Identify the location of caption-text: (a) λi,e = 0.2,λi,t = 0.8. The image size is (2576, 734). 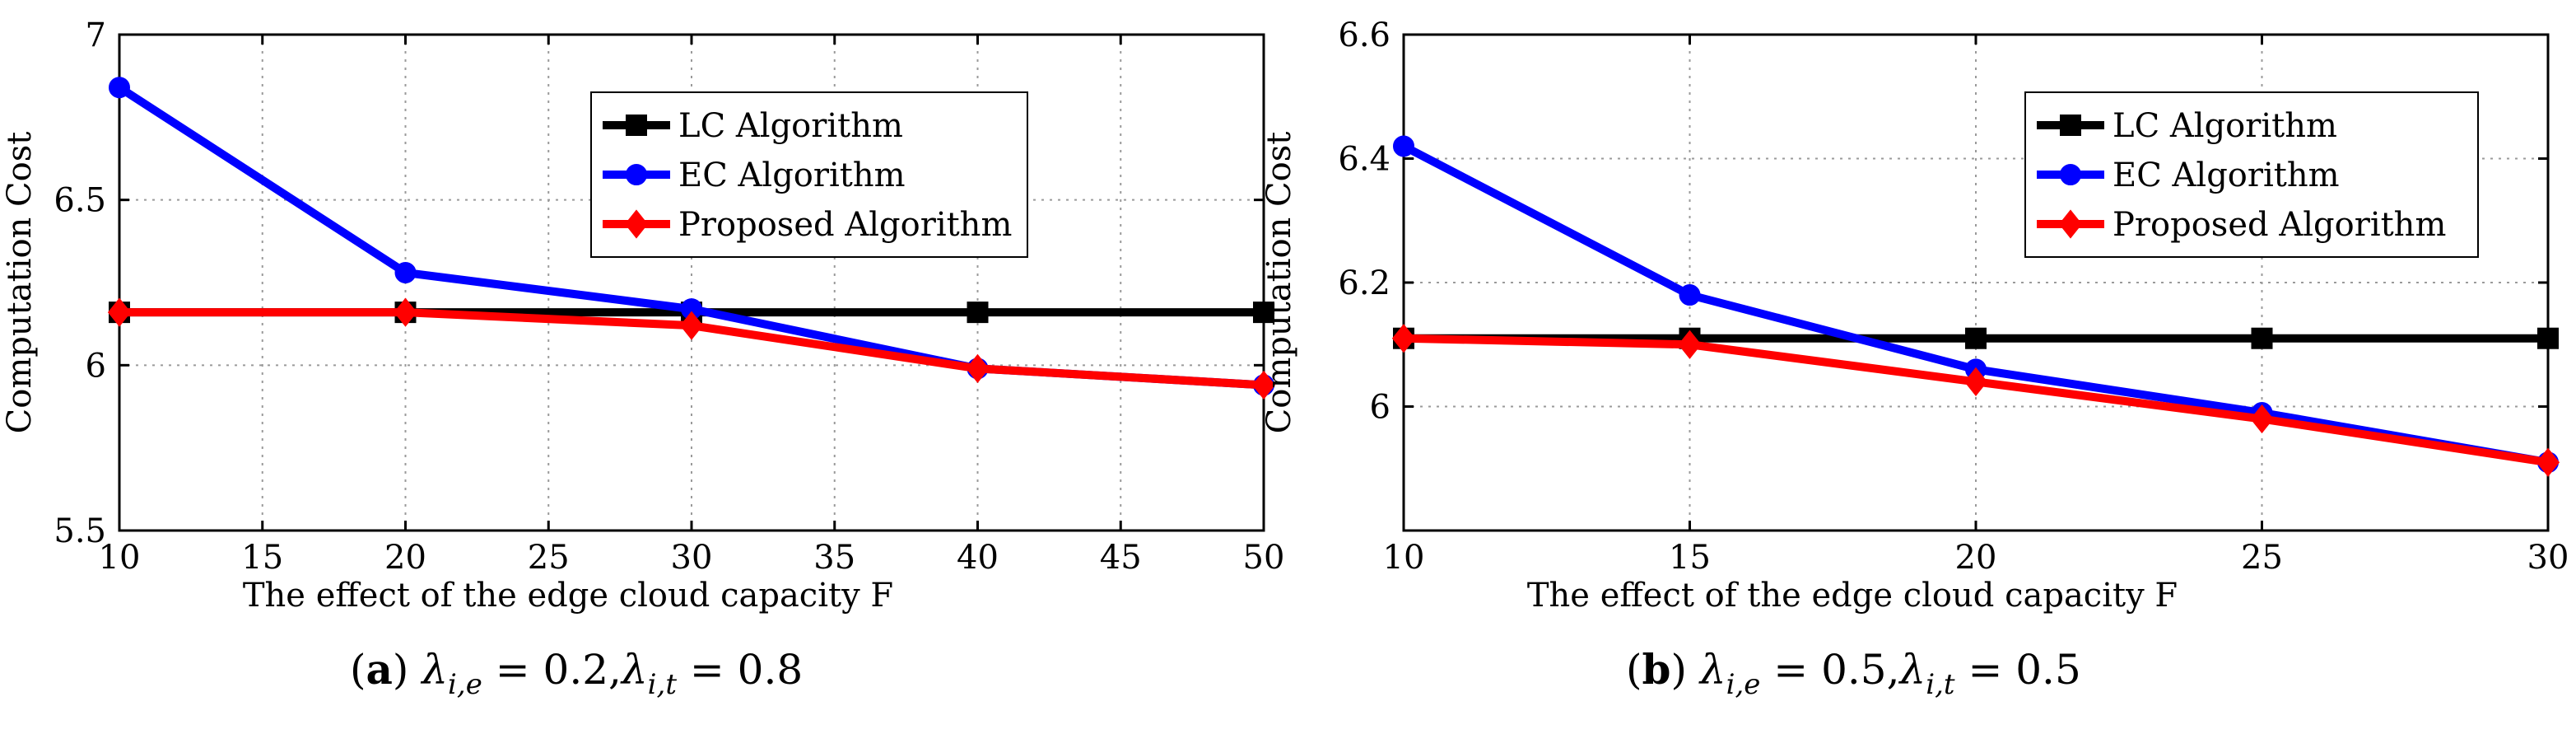
(576, 673).